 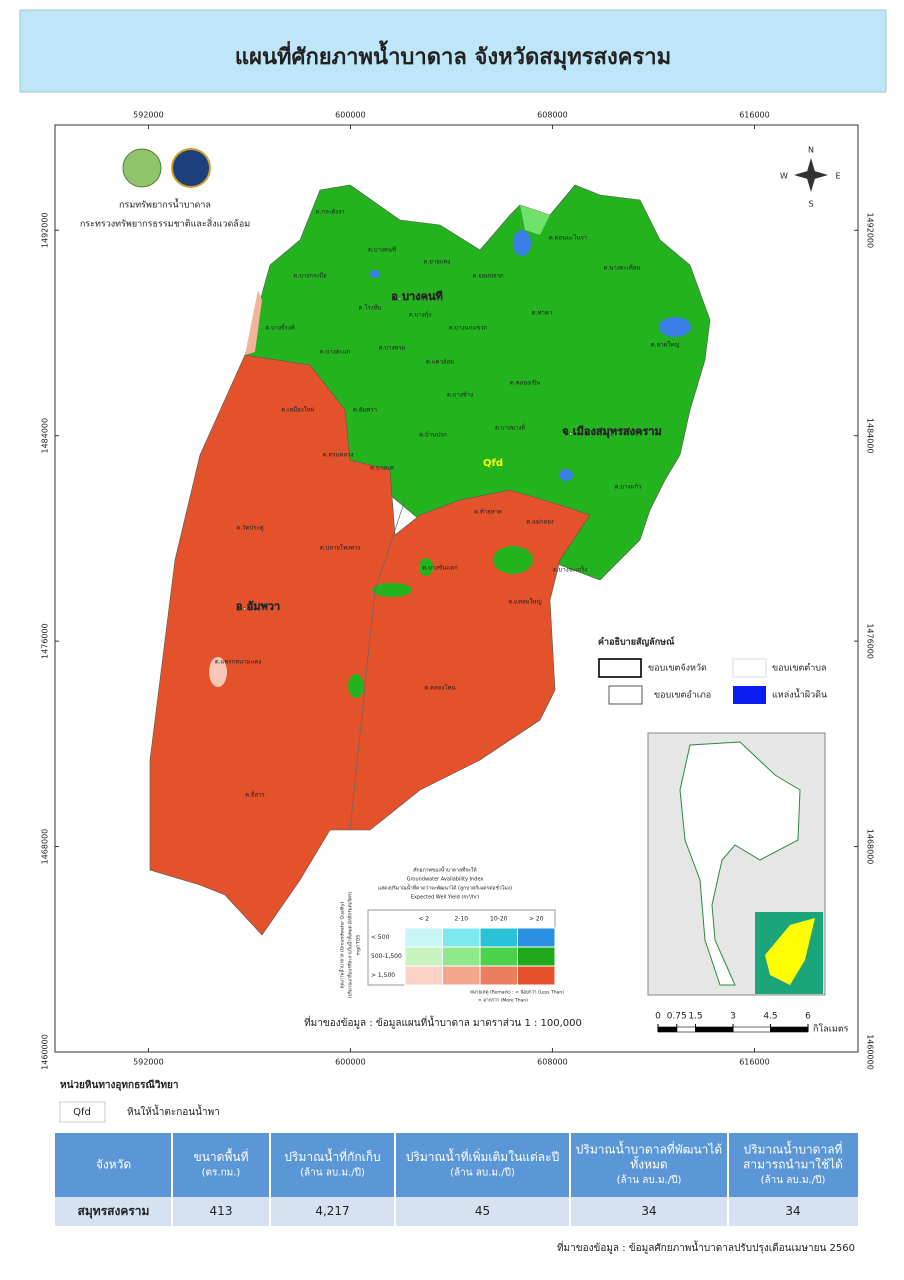 I want to click on index-row: > 1,500, so click(x=383, y=975).